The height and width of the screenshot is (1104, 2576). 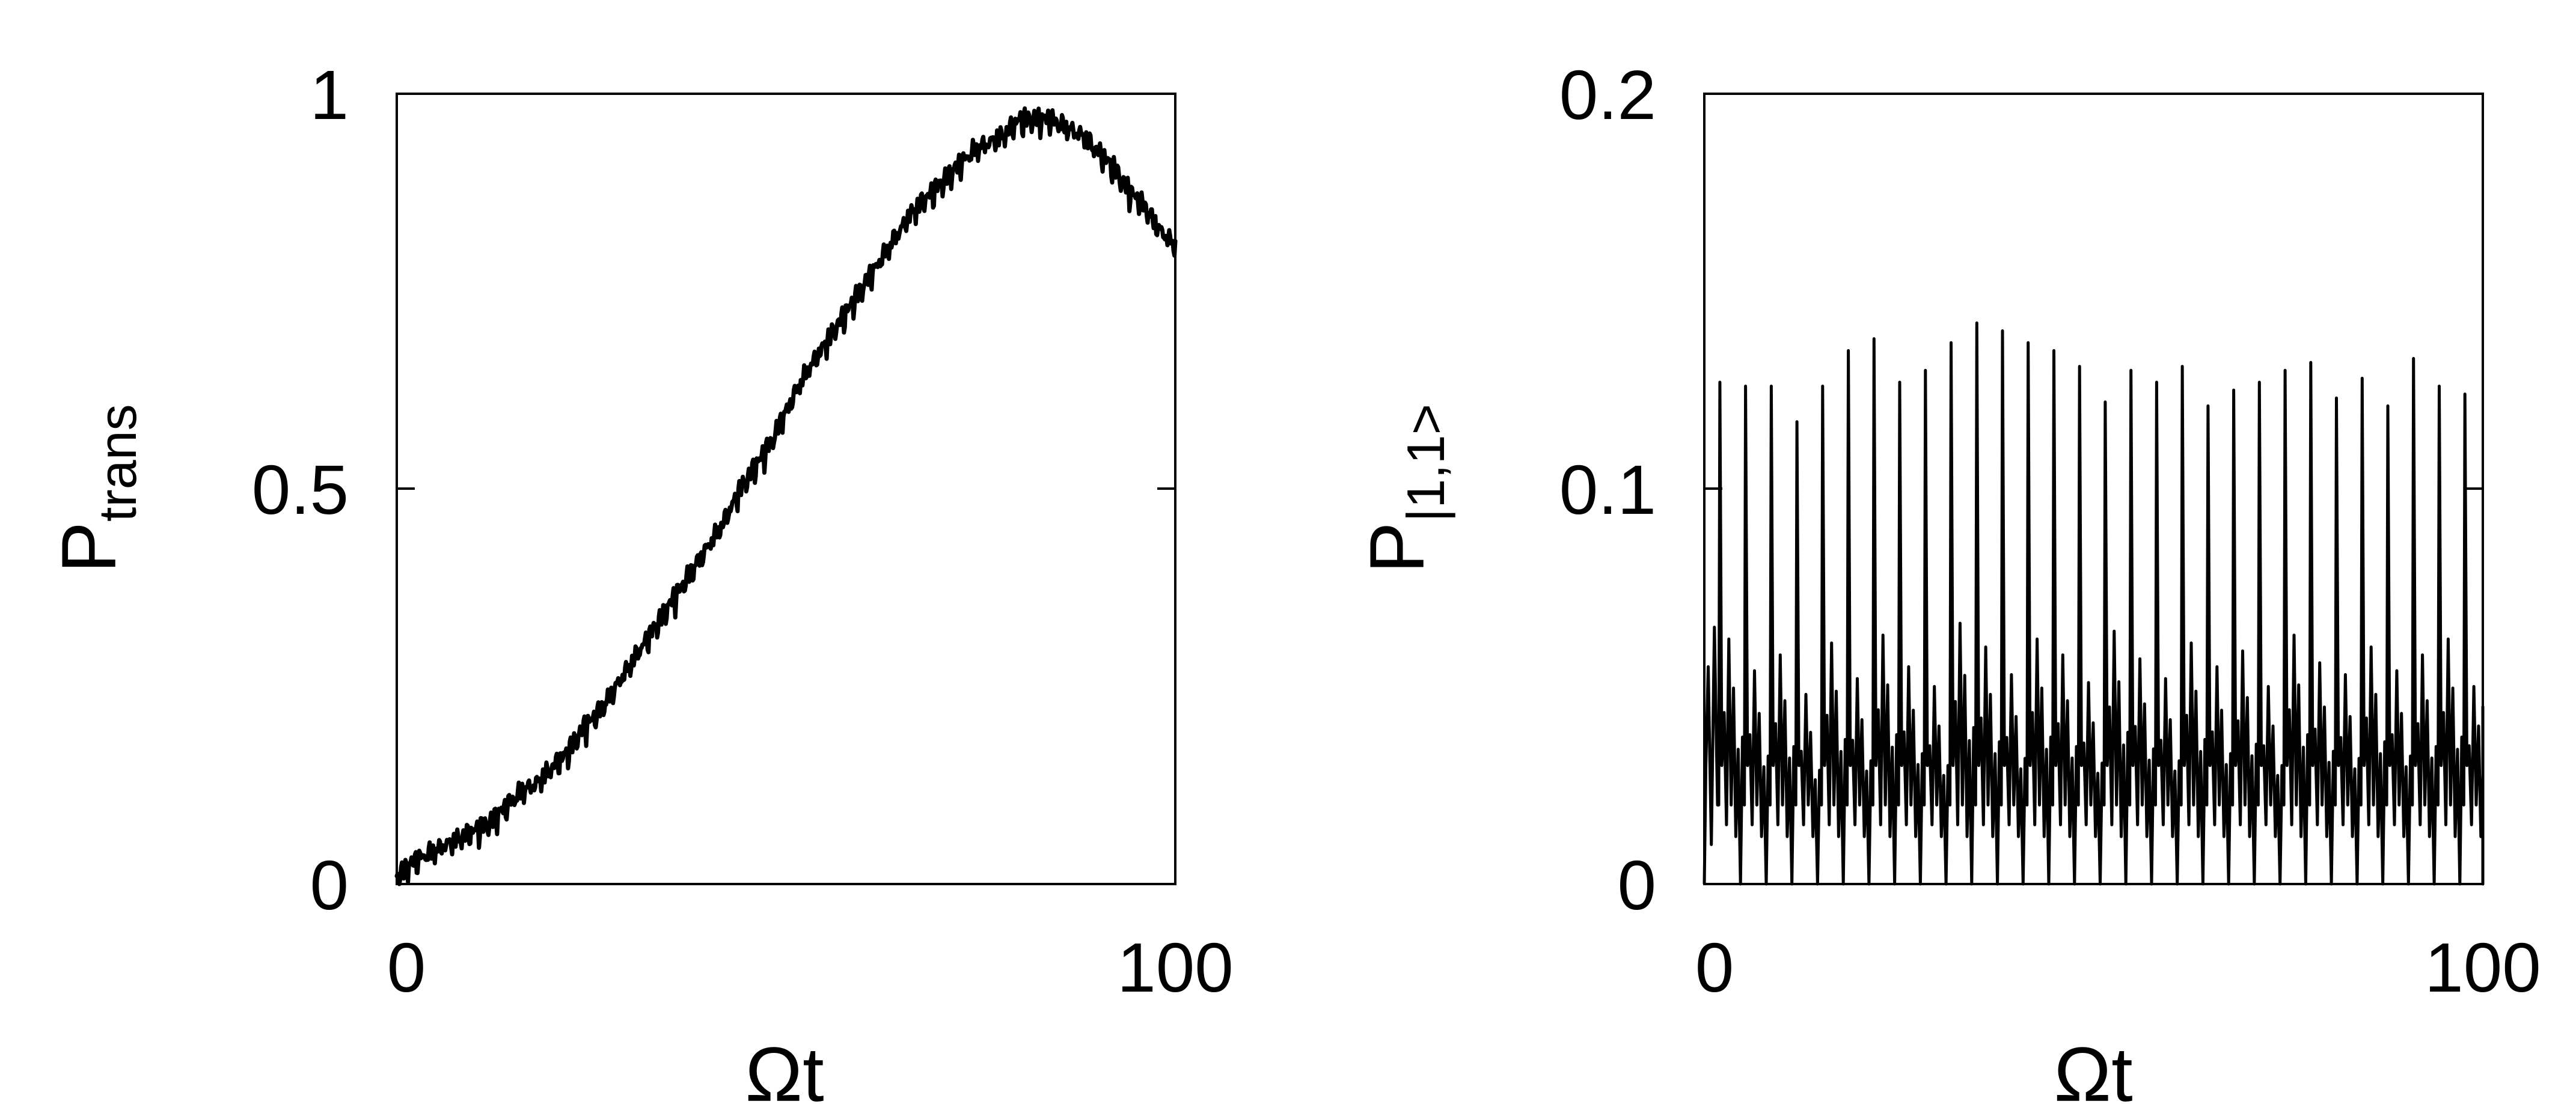 What do you see at coordinates (329, 885) in the screenshot?
I see `left-ytick-label-0: 0` at bounding box center [329, 885].